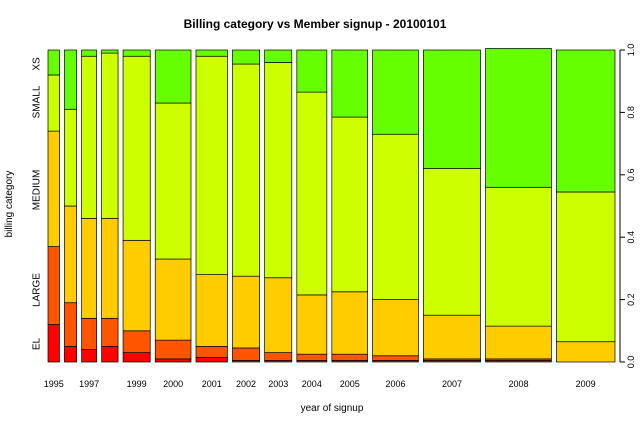 This screenshot has height=426, width=640. Describe the element at coordinates (136, 148) in the screenshot. I see `bar-segment-1999-medium` at that location.